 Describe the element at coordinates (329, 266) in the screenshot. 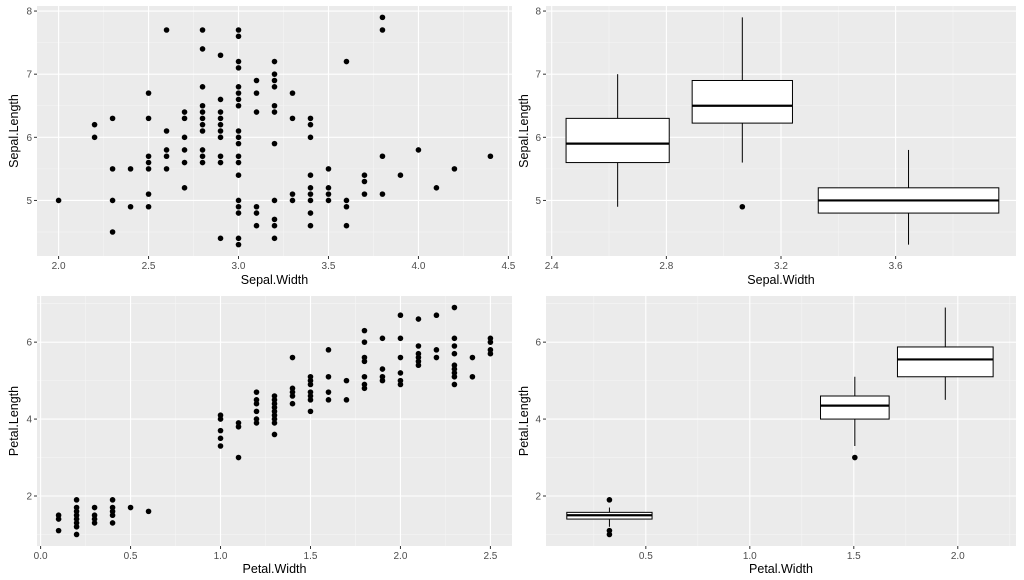

I see `x-tick-label: 3.5` at that location.